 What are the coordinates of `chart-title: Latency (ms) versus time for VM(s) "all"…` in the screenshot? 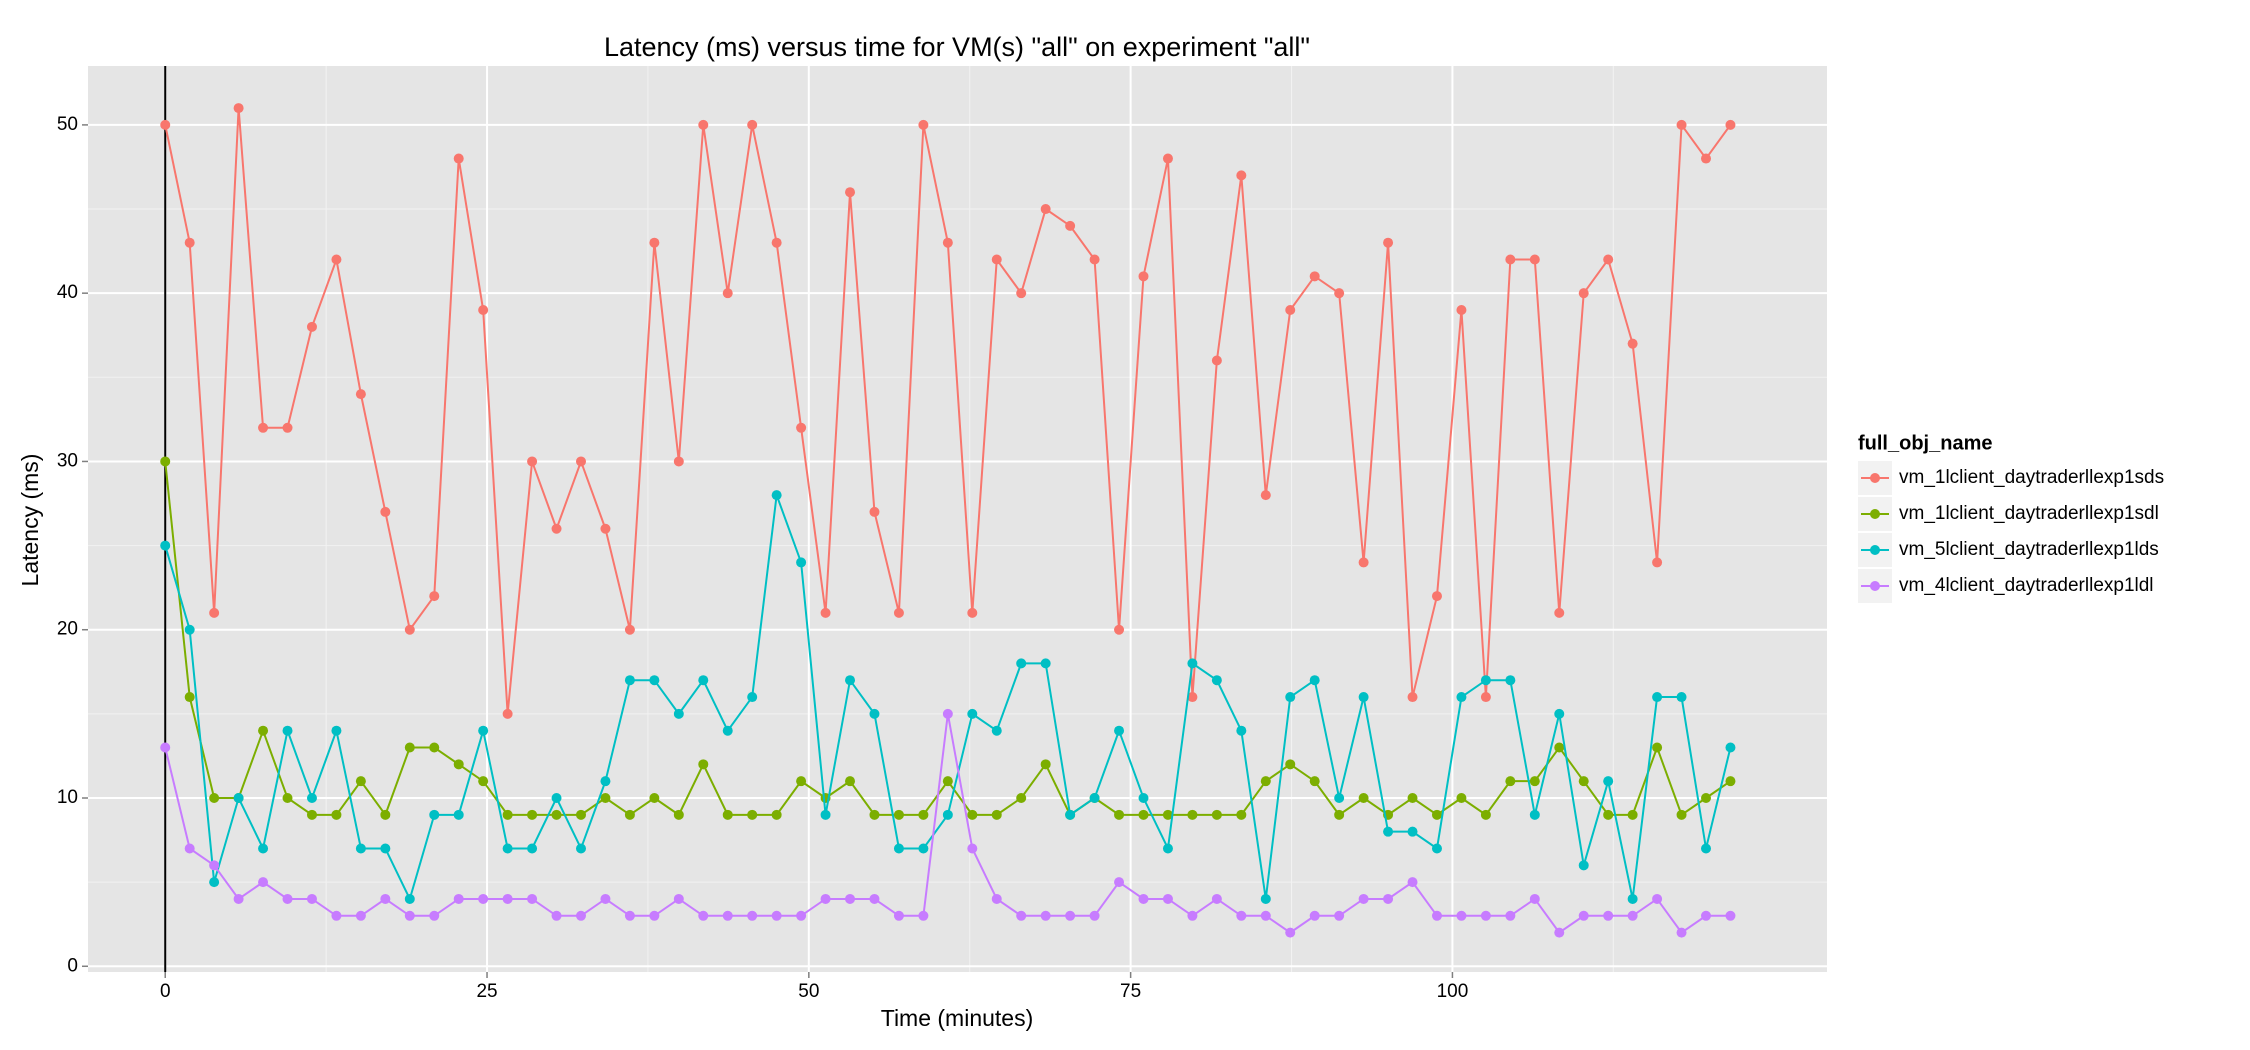 It's located at (957, 47).